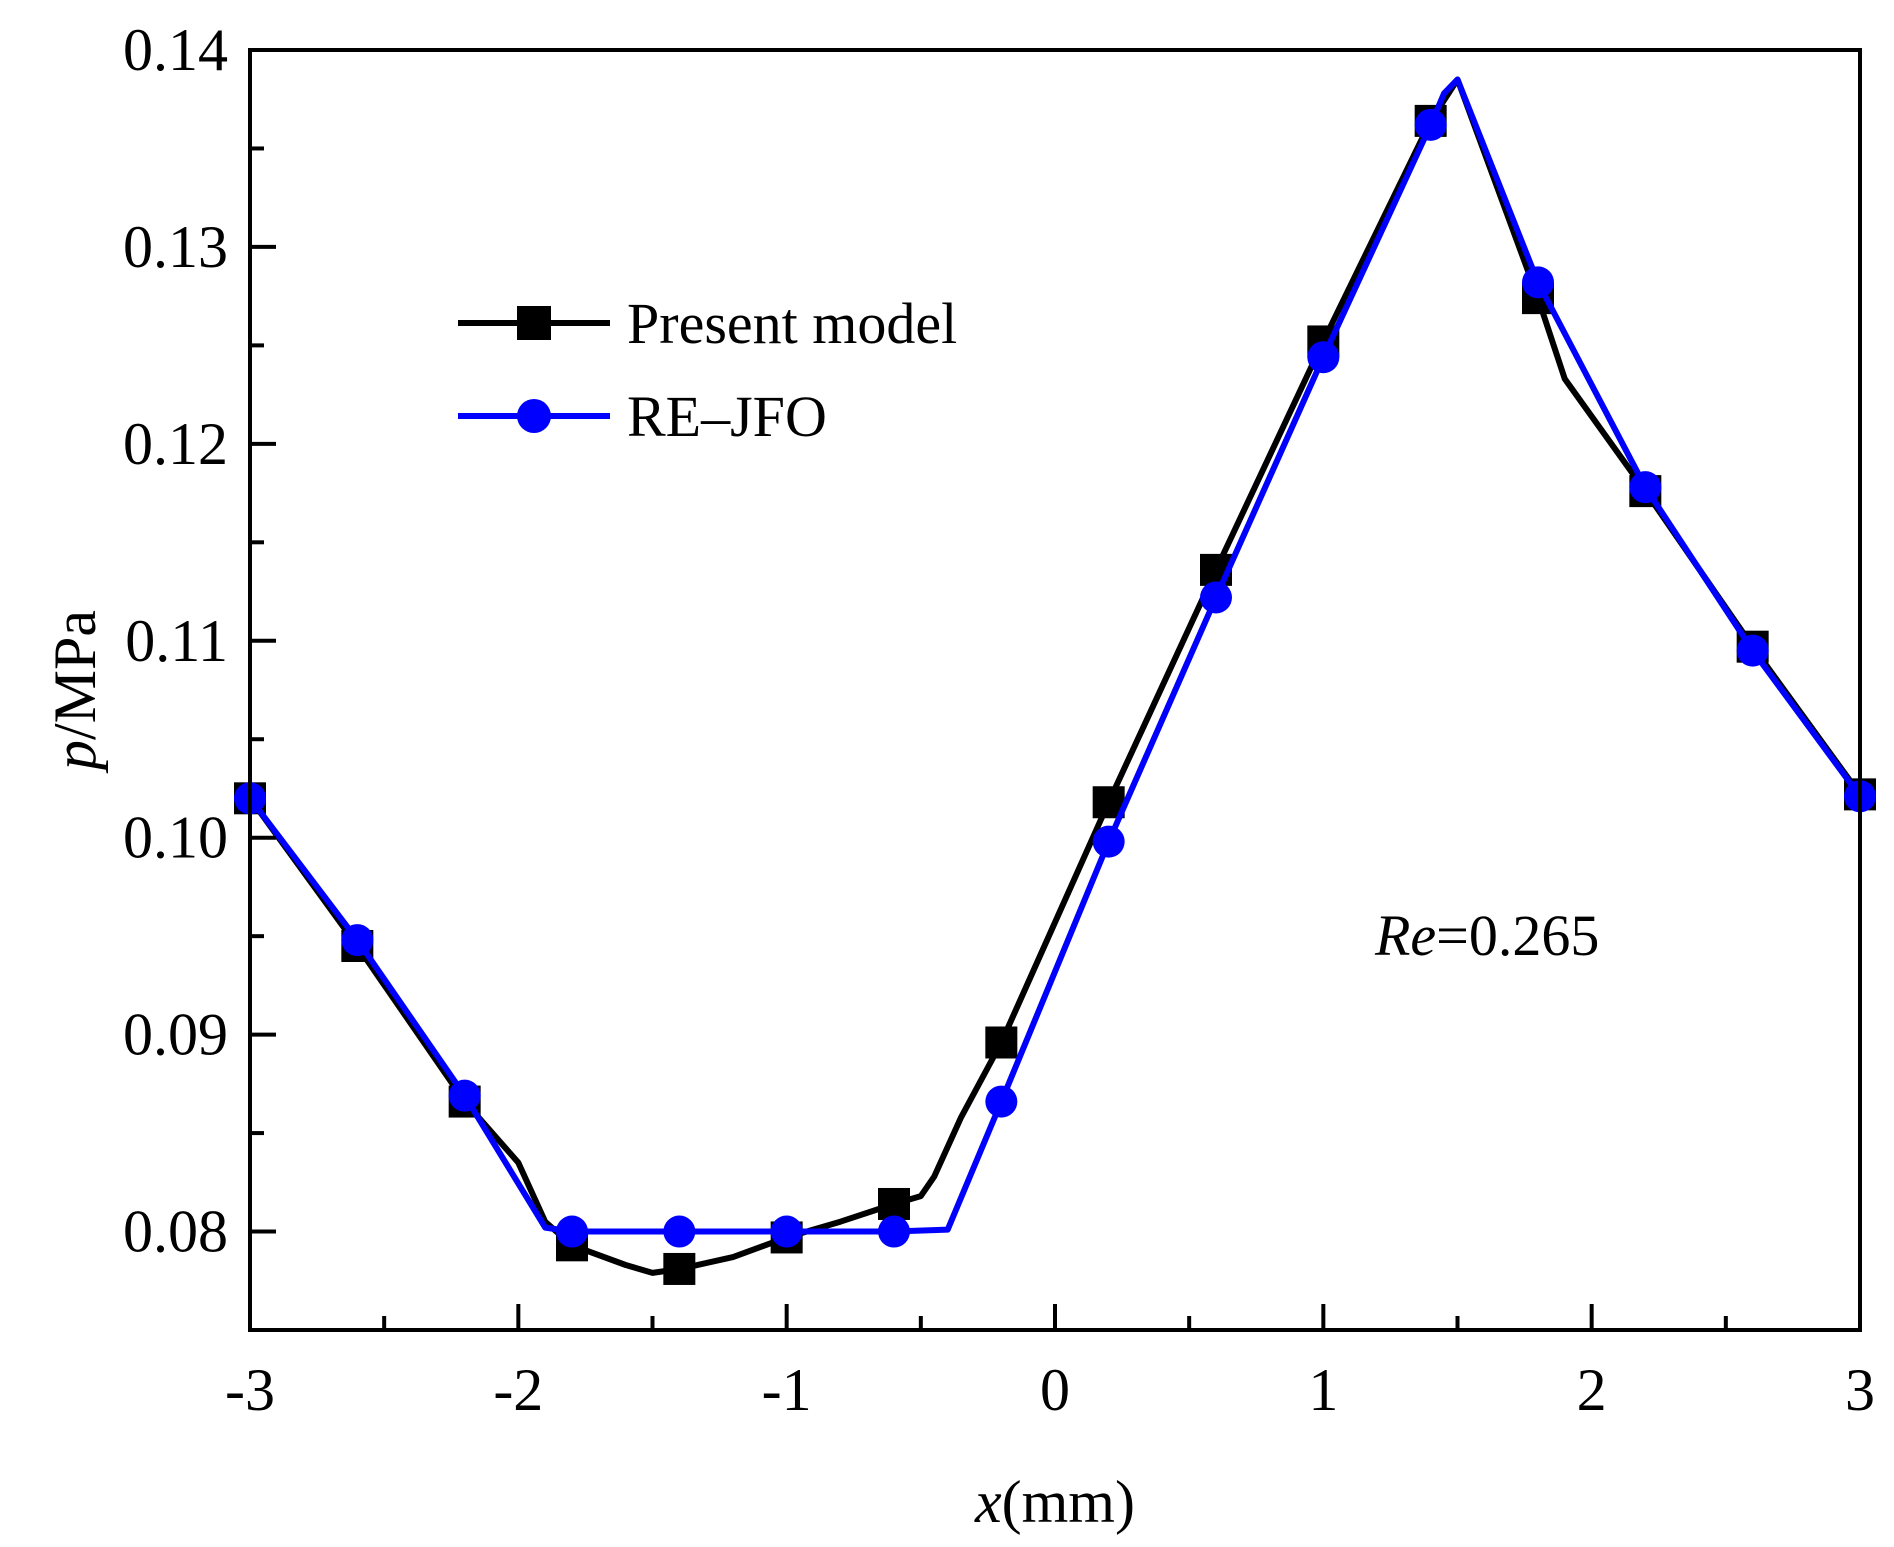 The width and height of the screenshot is (1894, 1547). What do you see at coordinates (175, 50) in the screenshot?
I see `y-tick-label: 0.14` at bounding box center [175, 50].